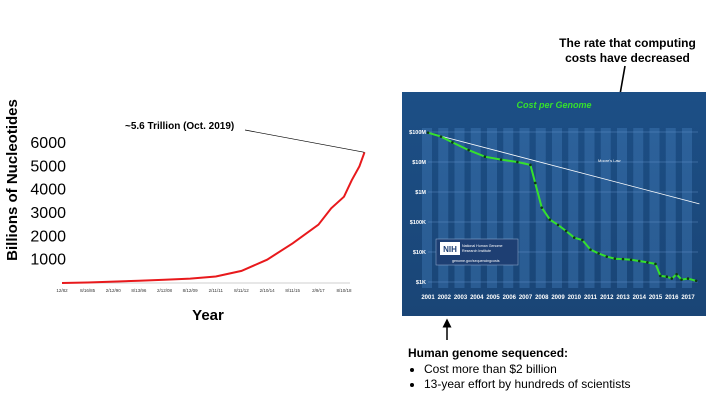 The height and width of the screenshot is (405, 720). I want to click on annotation-label: ~5.6 Trillion (Oct. 2019), so click(179, 126).